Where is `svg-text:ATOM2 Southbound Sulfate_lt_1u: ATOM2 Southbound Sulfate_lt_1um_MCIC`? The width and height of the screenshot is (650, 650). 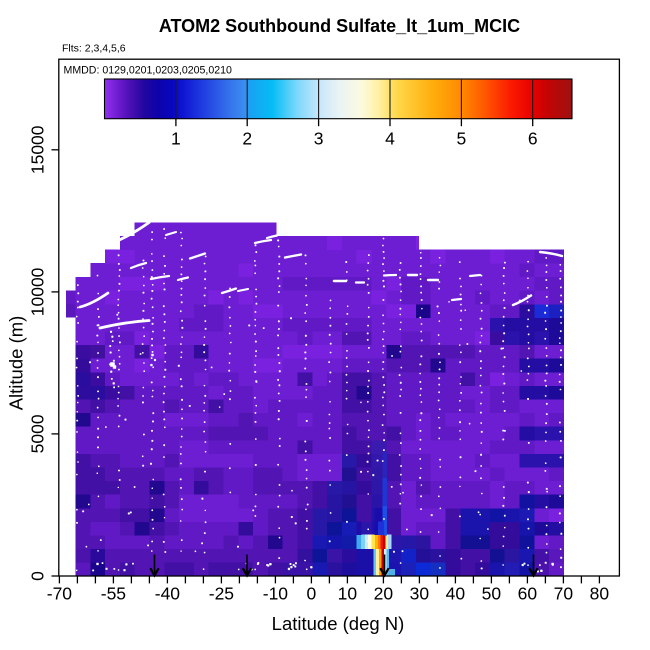 svg-text:ATOM2 Southbound Sulfate_lt_1u: ATOM2 Southbound Sulfate_lt_1um_MCIC is located at coordinates (339, 26).